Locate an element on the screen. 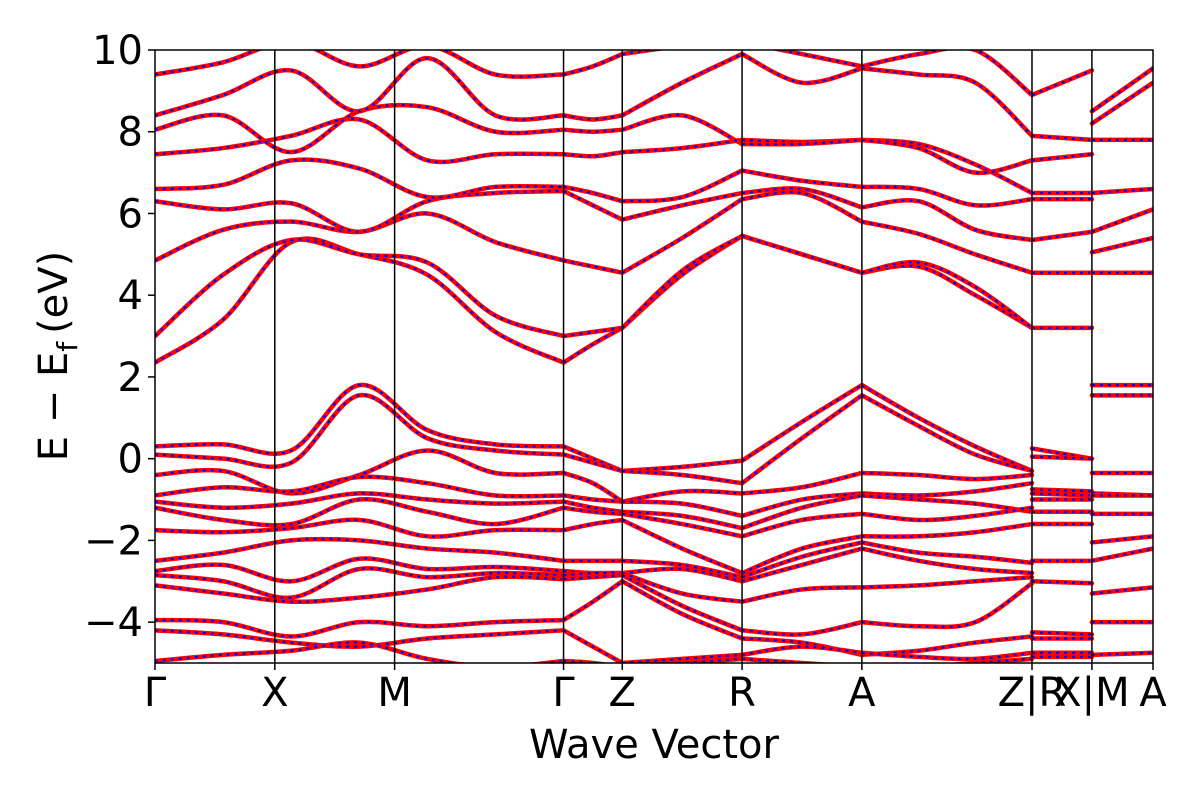 The height and width of the screenshot is (800, 1200). y-tick-label: −4 is located at coordinates (113, 623).